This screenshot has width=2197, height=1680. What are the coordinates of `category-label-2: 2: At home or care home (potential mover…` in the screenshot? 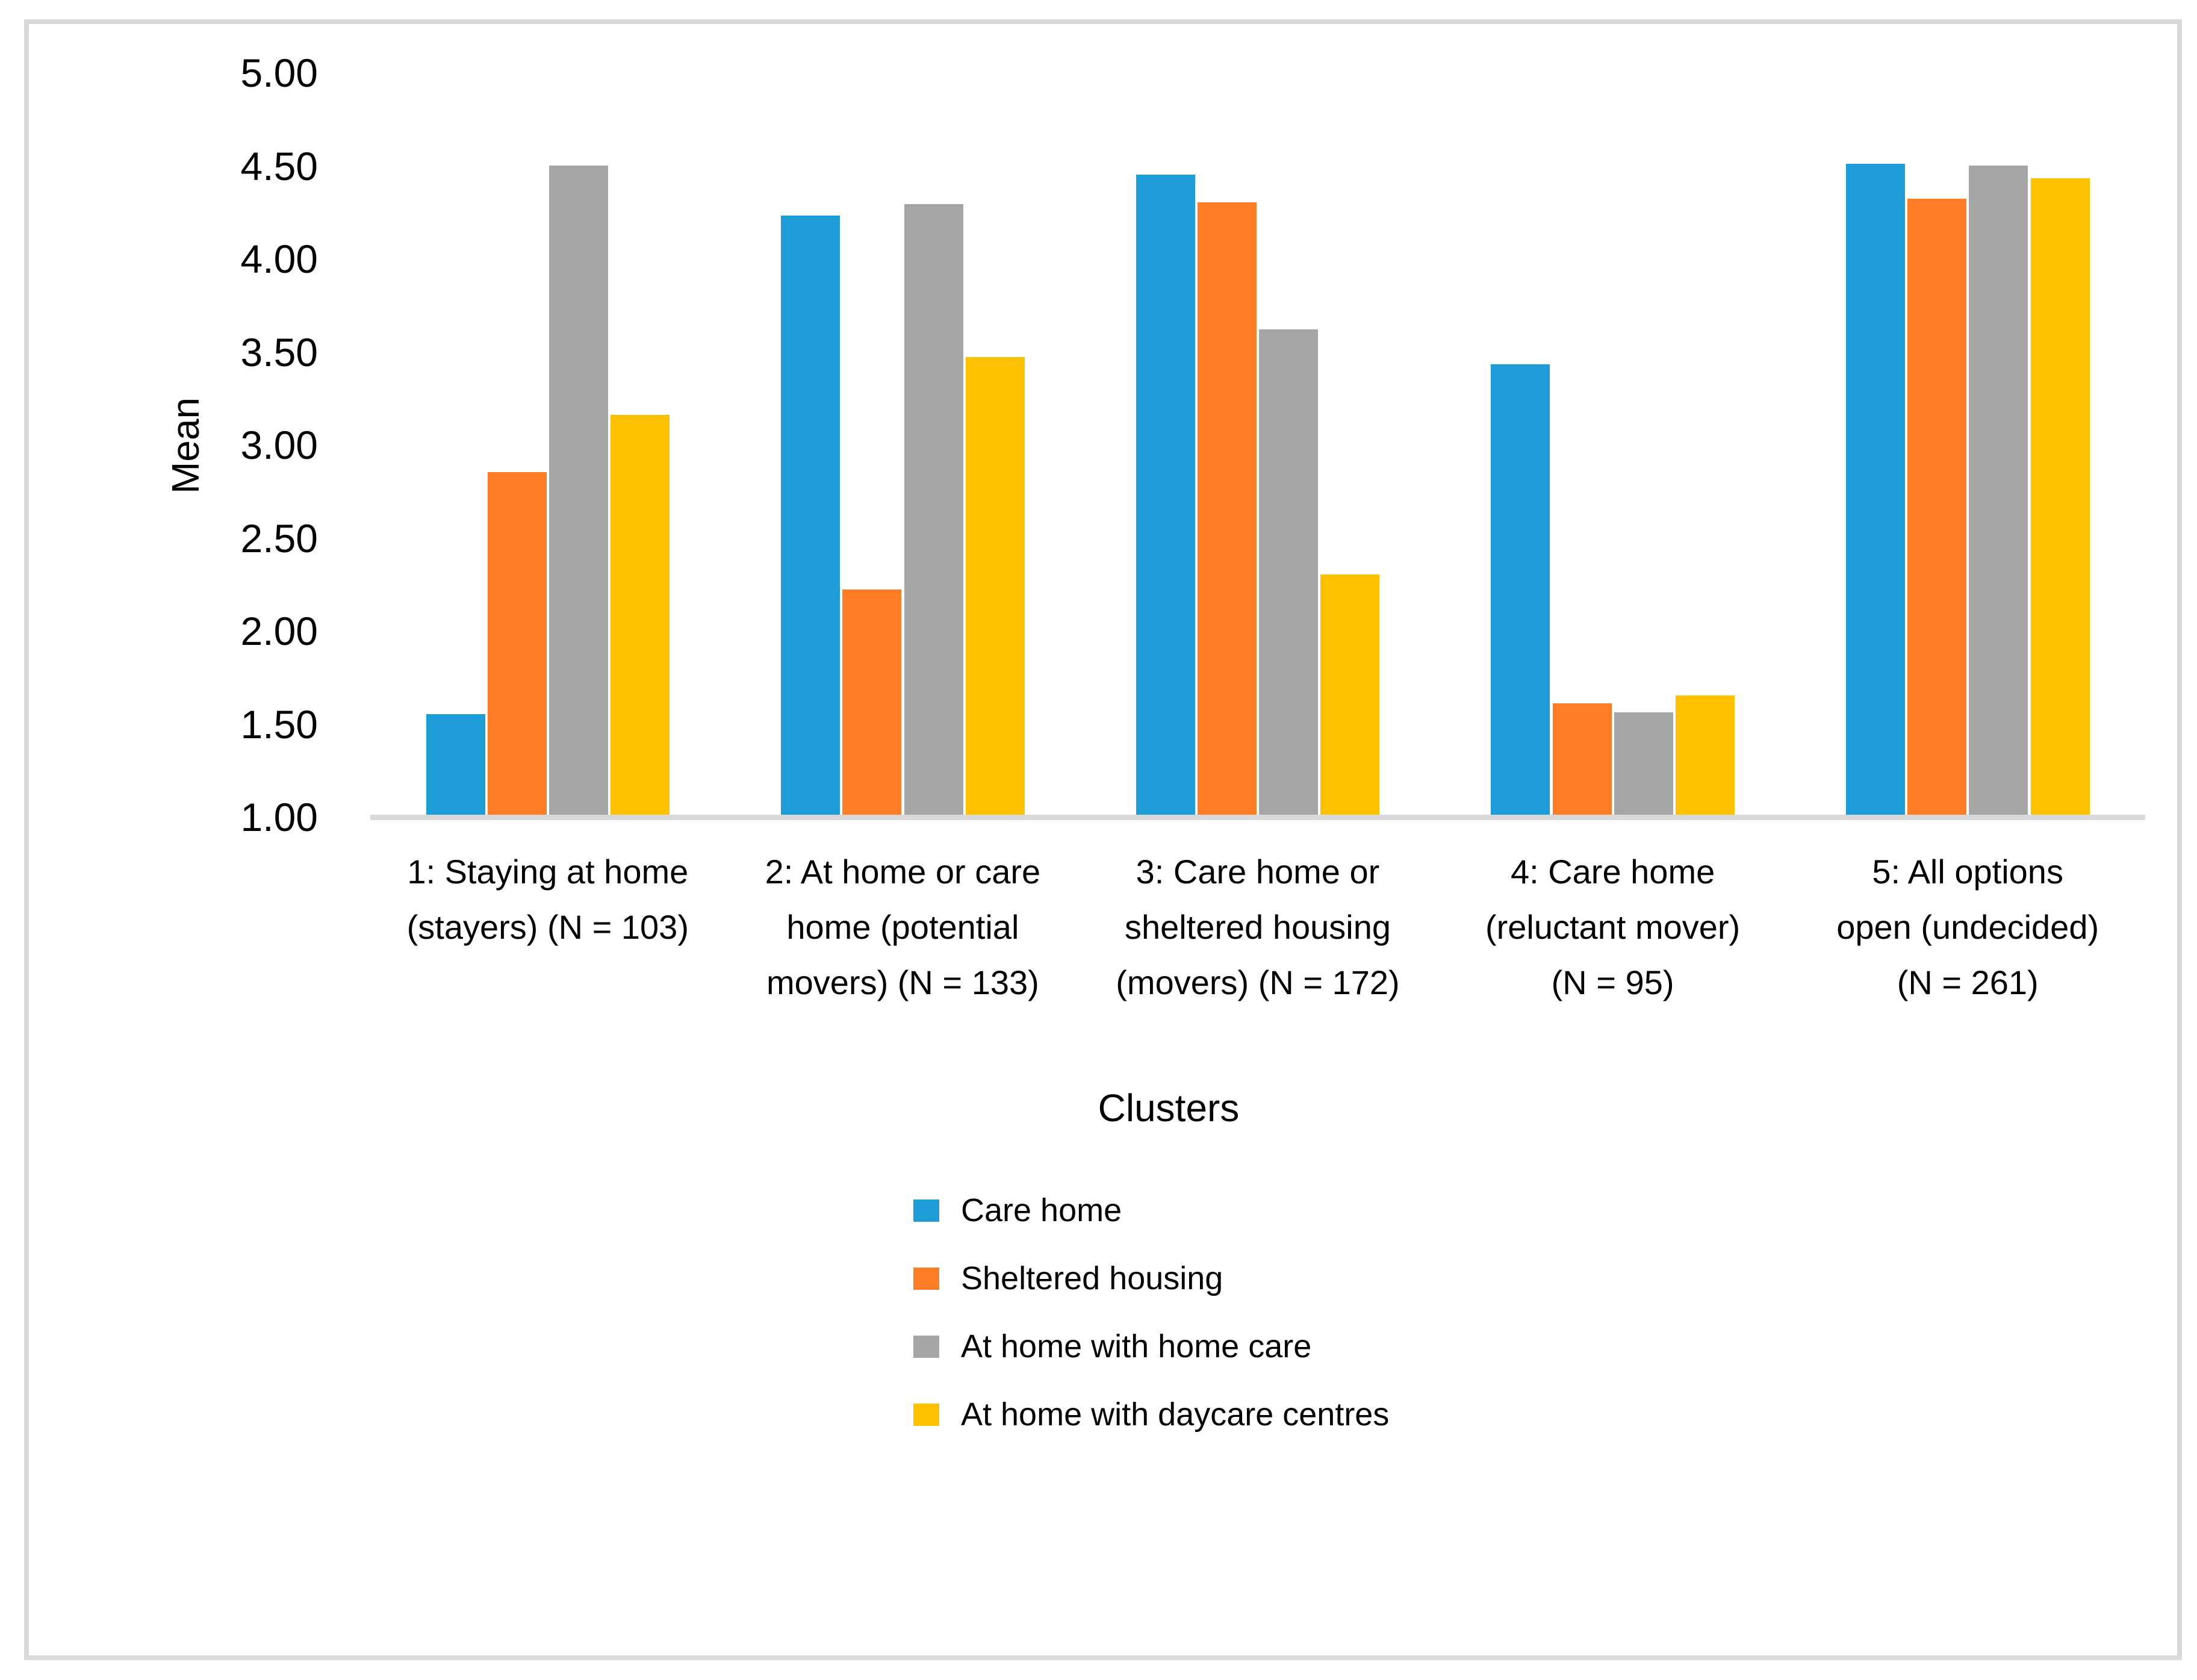 It's located at (903, 927).